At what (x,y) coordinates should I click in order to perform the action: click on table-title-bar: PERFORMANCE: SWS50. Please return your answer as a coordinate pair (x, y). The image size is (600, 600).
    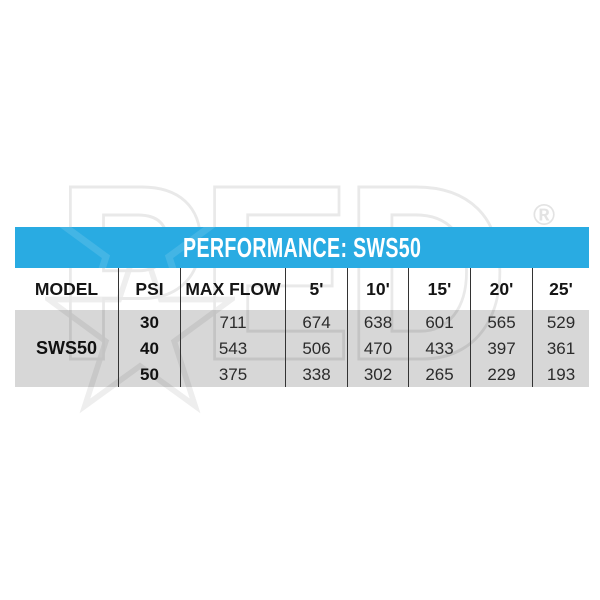
    Looking at the image, I should click on (302, 247).